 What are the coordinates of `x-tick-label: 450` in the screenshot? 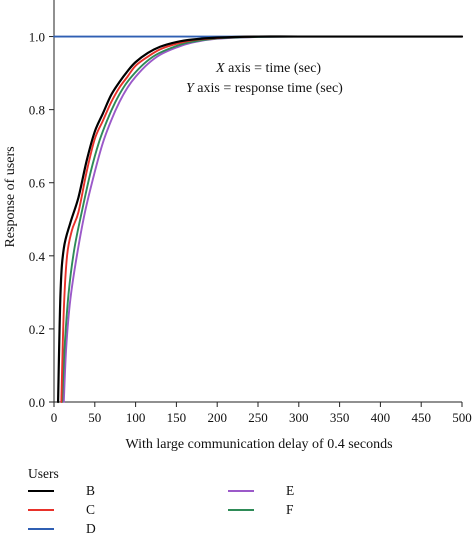 It's located at (421, 417).